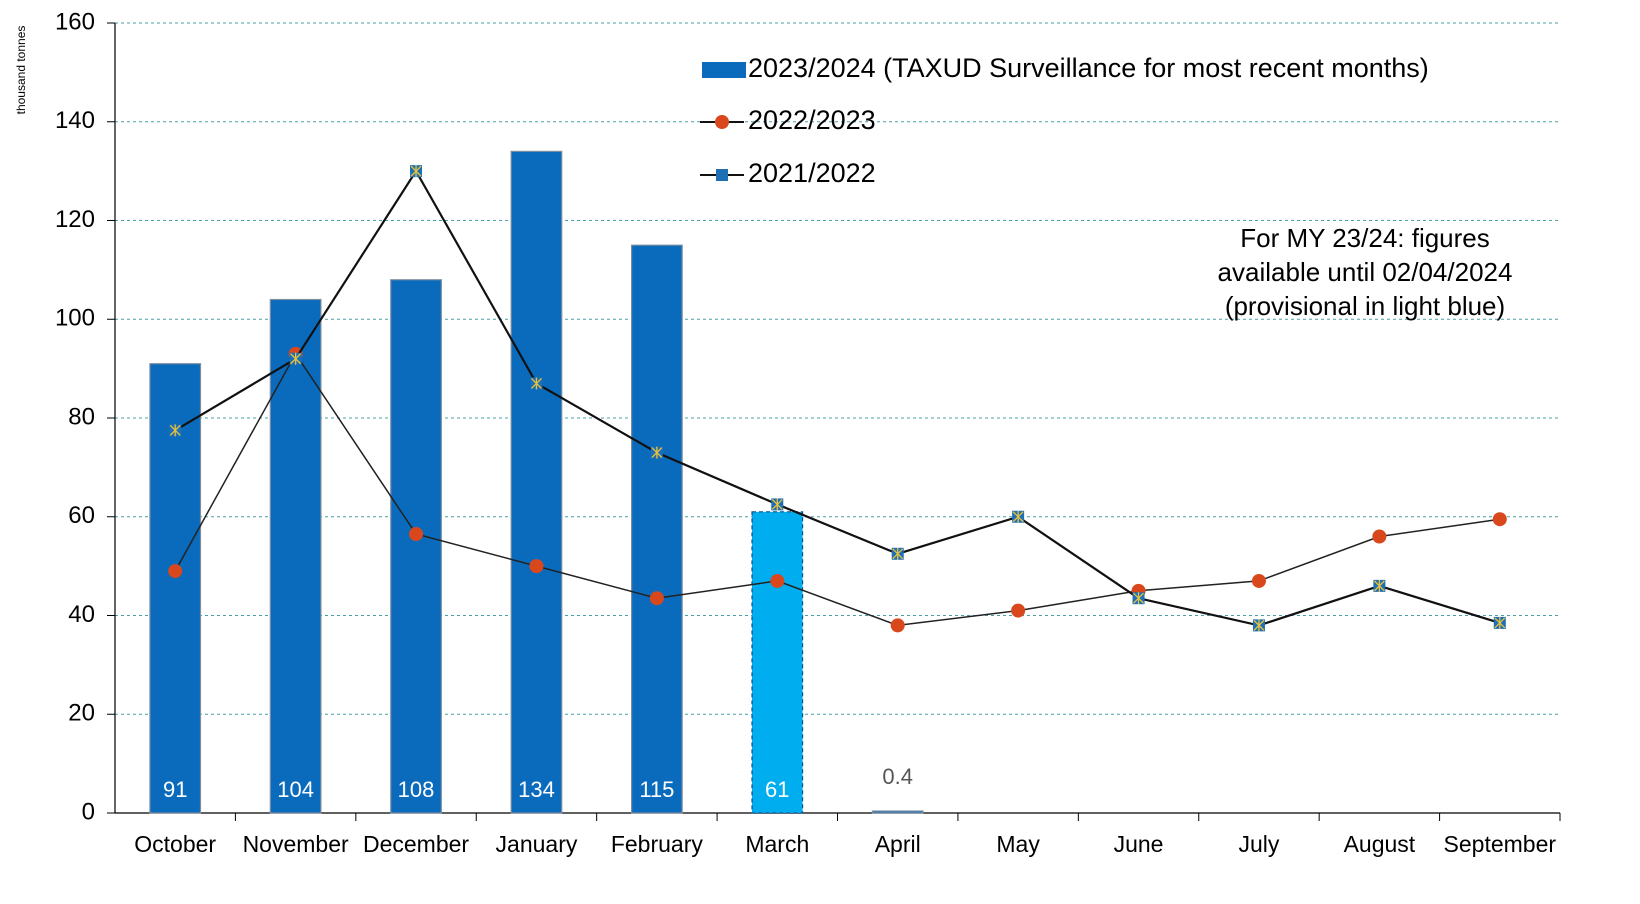 The height and width of the screenshot is (904, 1640). What do you see at coordinates (296, 844) in the screenshot?
I see `x-tick-label: November` at bounding box center [296, 844].